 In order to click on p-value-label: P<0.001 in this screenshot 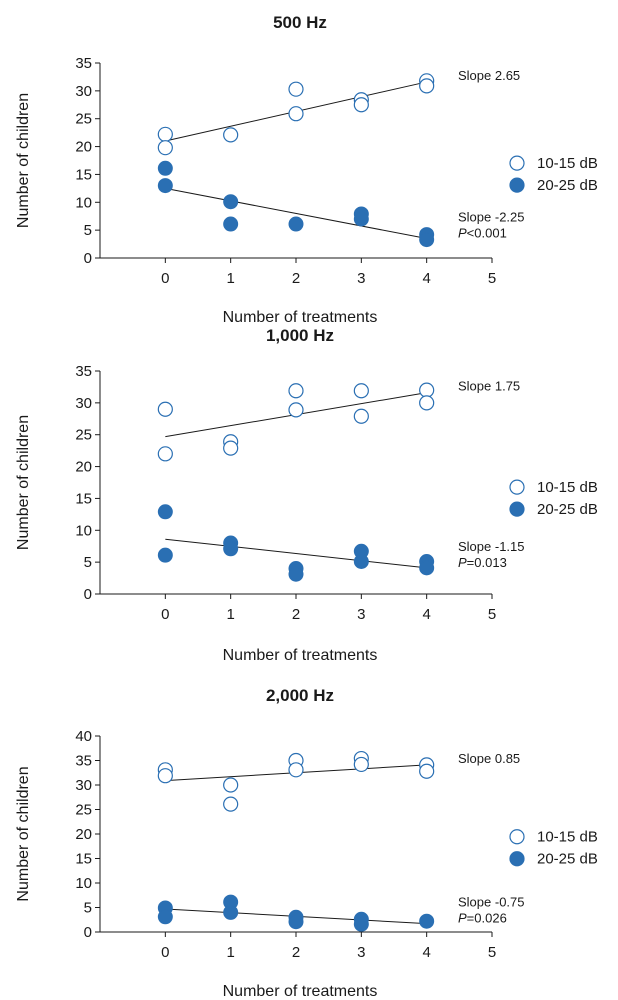, I will do `click(482, 233)`.